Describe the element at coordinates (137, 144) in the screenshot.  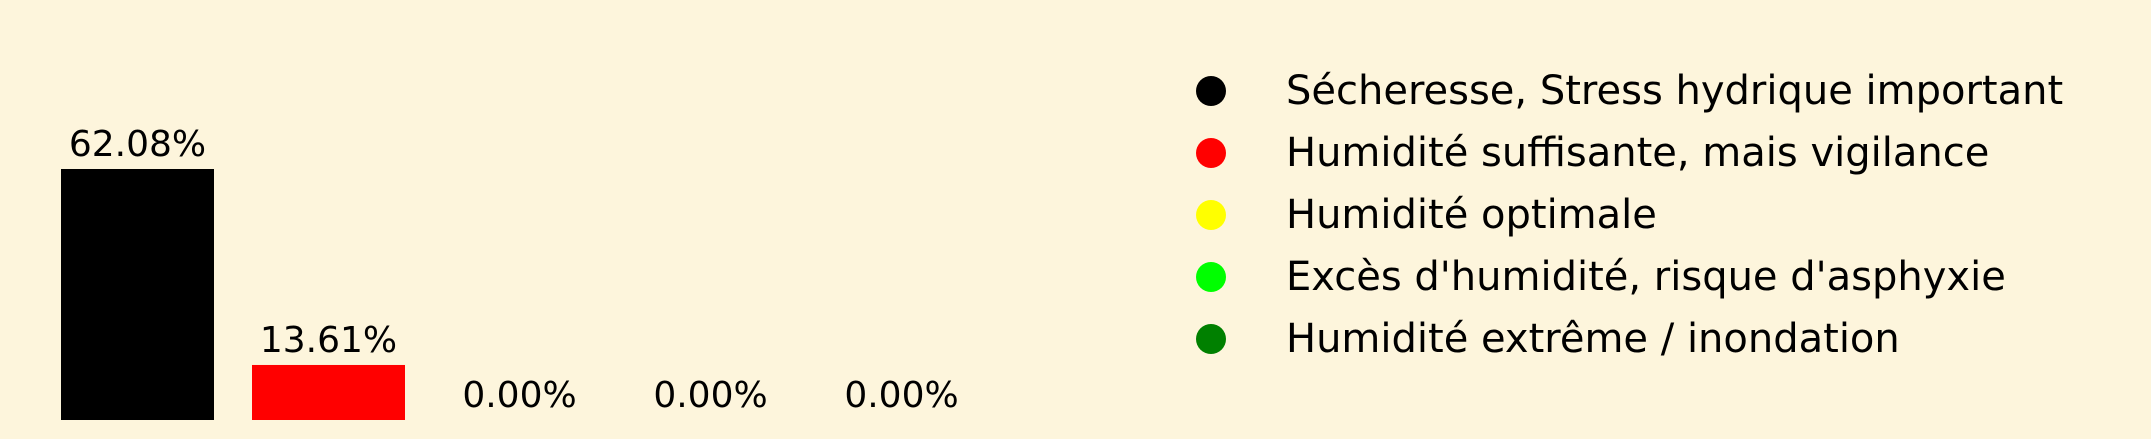
I see `bar-value-label-1: 62.08%` at that location.